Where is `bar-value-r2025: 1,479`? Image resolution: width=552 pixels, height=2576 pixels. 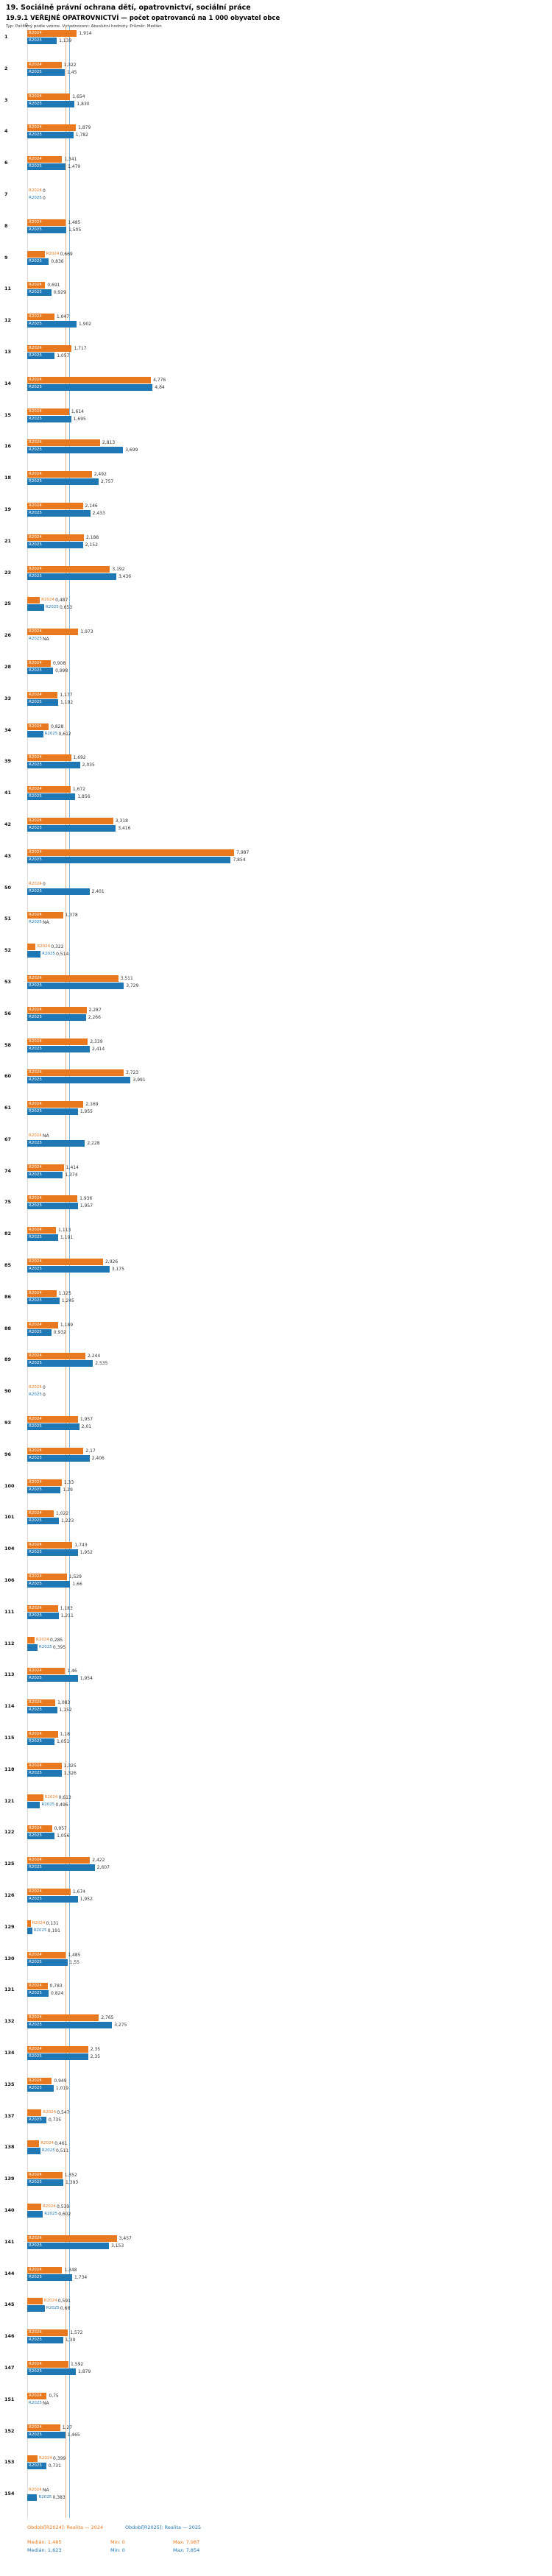 bar-value-r2025: 1,479 is located at coordinates (74, 167).